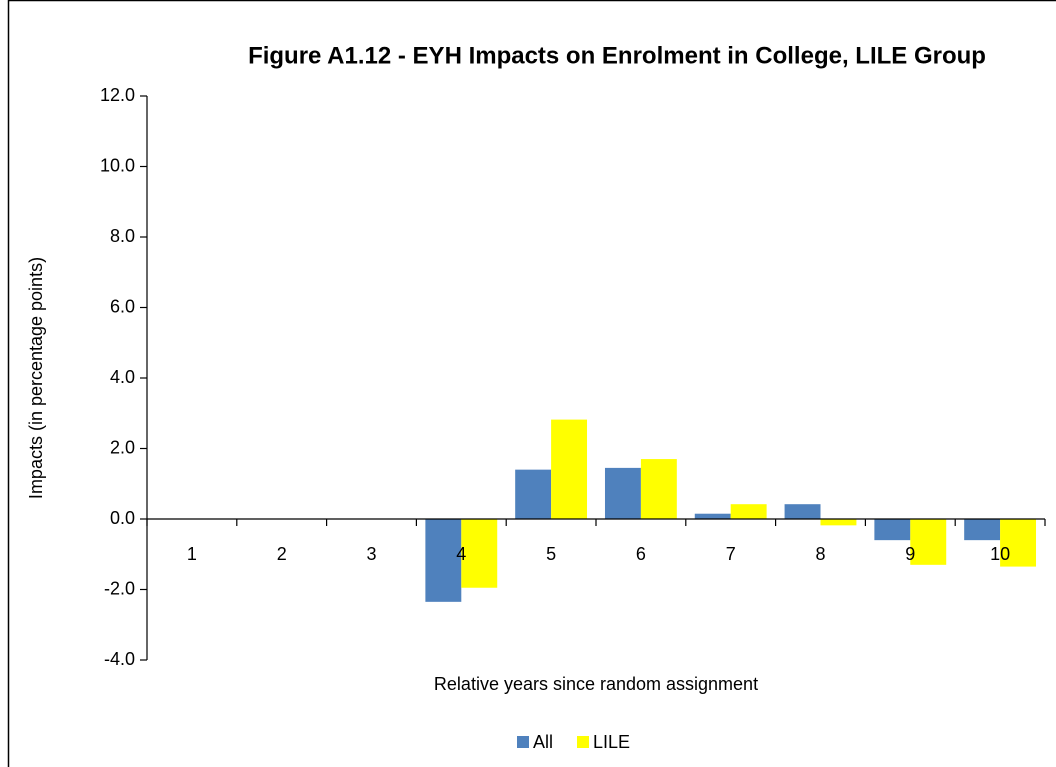 This screenshot has height=767, width=1056. I want to click on x-tick-label: 2, so click(282, 554).